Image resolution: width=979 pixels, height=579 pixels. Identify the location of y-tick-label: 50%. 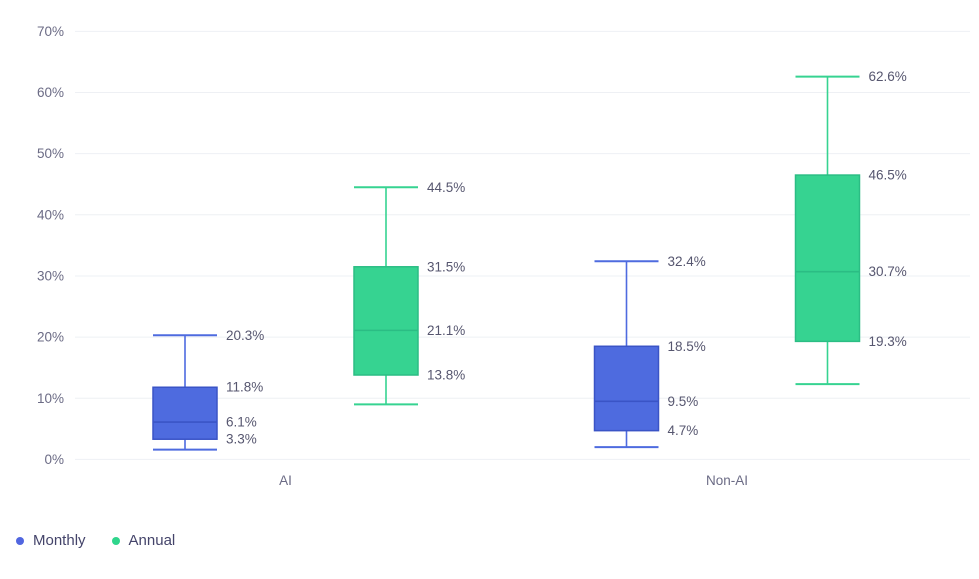
(50, 153).